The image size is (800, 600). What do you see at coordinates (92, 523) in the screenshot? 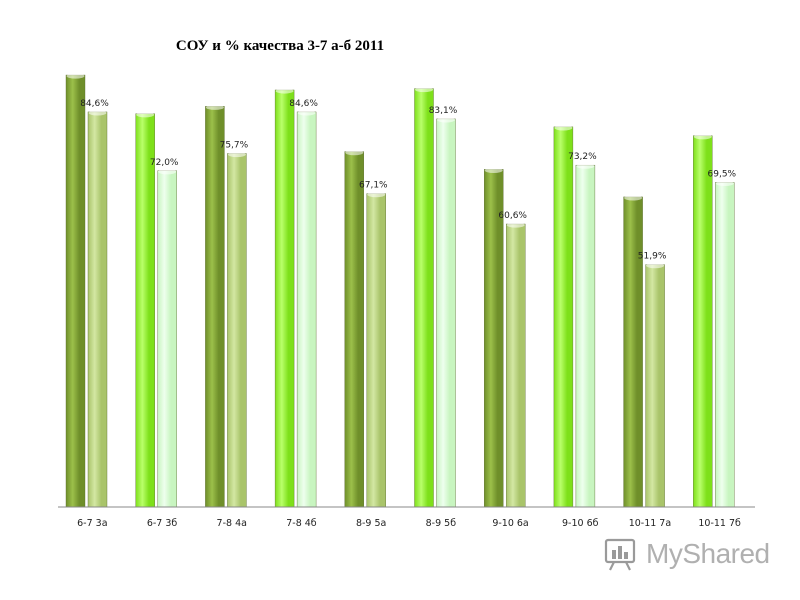
I see `x-tick-label: 6-7 3а` at bounding box center [92, 523].